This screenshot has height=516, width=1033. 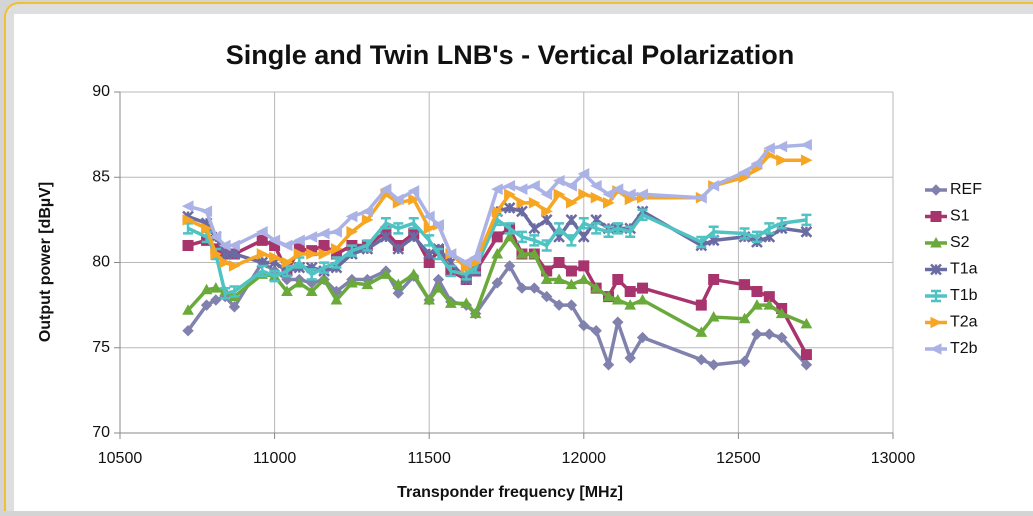 What do you see at coordinates (960, 216) in the screenshot?
I see `legend-label: S1` at bounding box center [960, 216].